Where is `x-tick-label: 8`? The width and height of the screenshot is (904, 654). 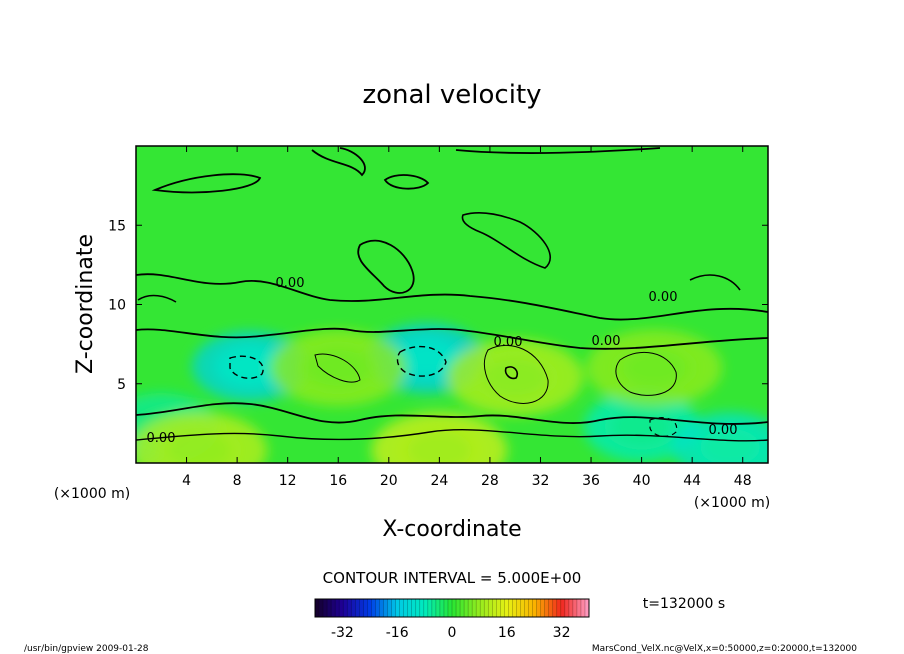 x-tick-label: 8 is located at coordinates (237, 481).